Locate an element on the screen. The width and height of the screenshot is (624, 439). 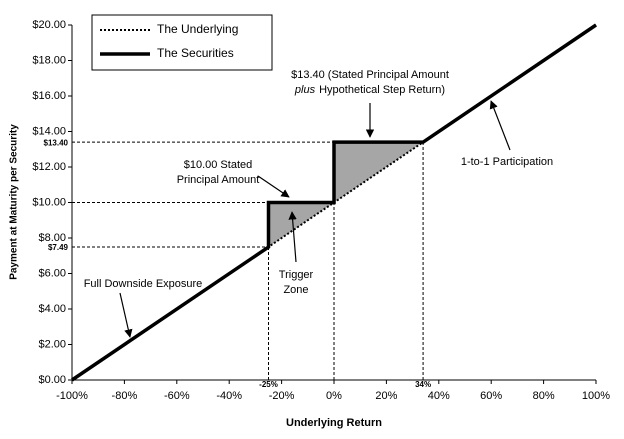
annotation-text-part: $10.00 Stated is located at coordinates (218, 165).